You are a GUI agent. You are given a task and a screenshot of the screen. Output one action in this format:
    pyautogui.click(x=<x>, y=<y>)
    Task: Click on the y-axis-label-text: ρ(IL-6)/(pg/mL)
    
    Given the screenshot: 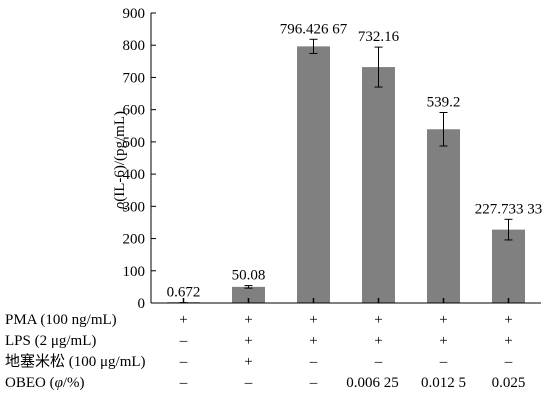 What is the action you would take?
    pyautogui.click(x=120, y=160)
    